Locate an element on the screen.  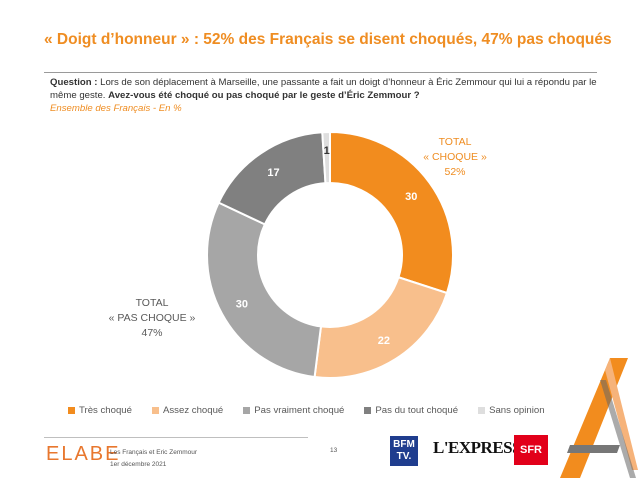
slice-value-label: 1 is located at coordinates (327, 151).